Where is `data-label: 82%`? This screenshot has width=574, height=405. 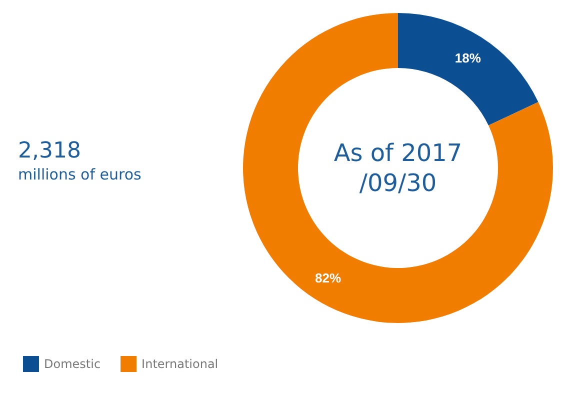 data-label: 82% is located at coordinates (328, 278).